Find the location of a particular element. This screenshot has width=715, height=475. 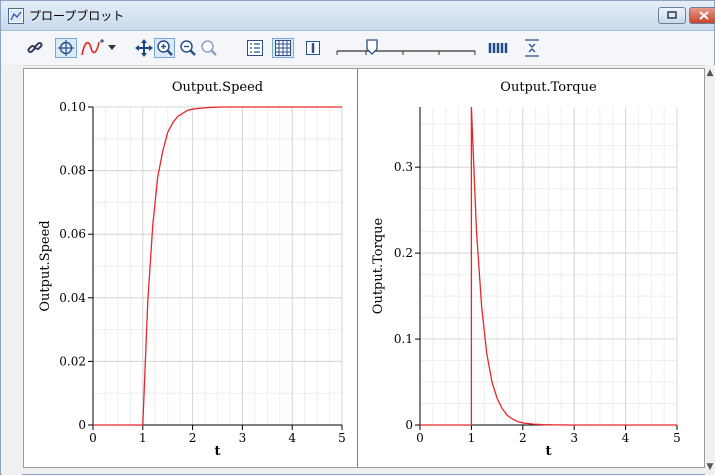

restore-button is located at coordinates (672, 15).